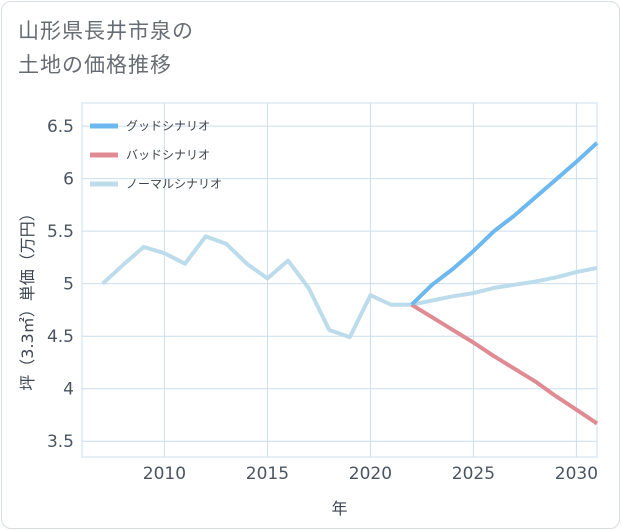 The image size is (621, 530). Describe the element at coordinates (106, 48) in the screenshot. I see `chart-title: 山形県長井市泉の 土地の価格推移` at that location.